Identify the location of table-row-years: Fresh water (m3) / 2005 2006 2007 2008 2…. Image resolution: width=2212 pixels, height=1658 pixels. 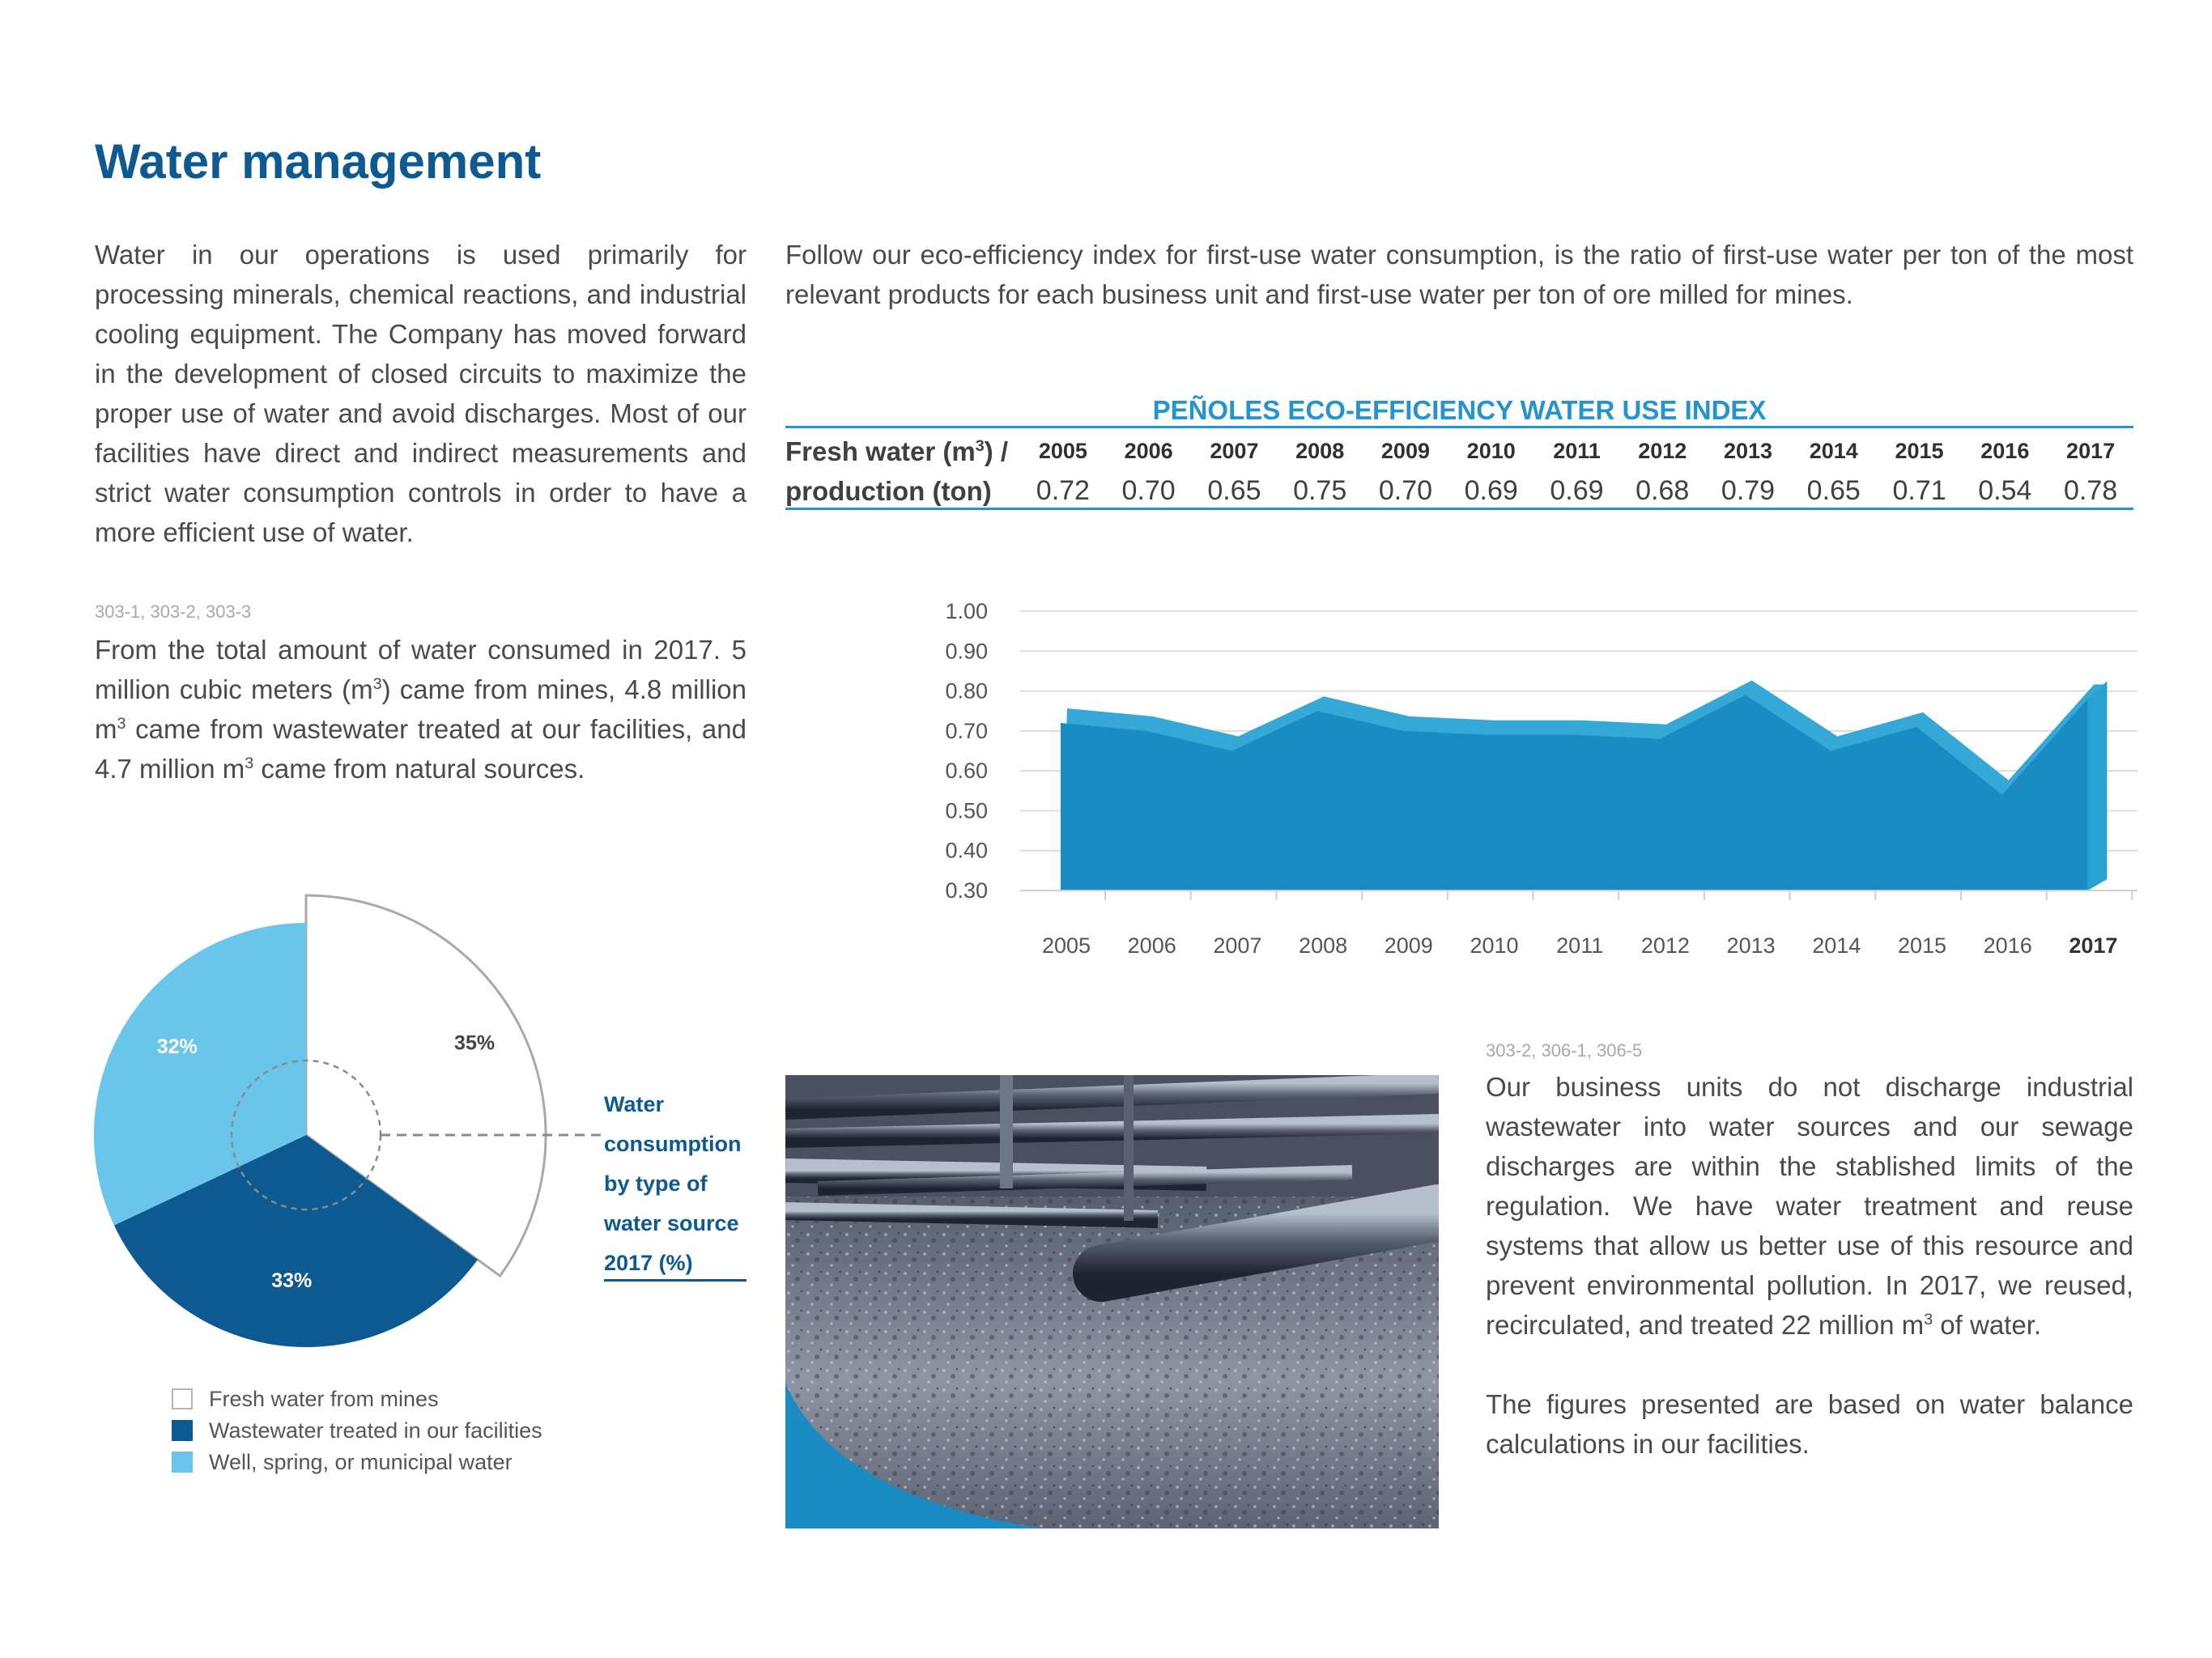
(1459, 451).